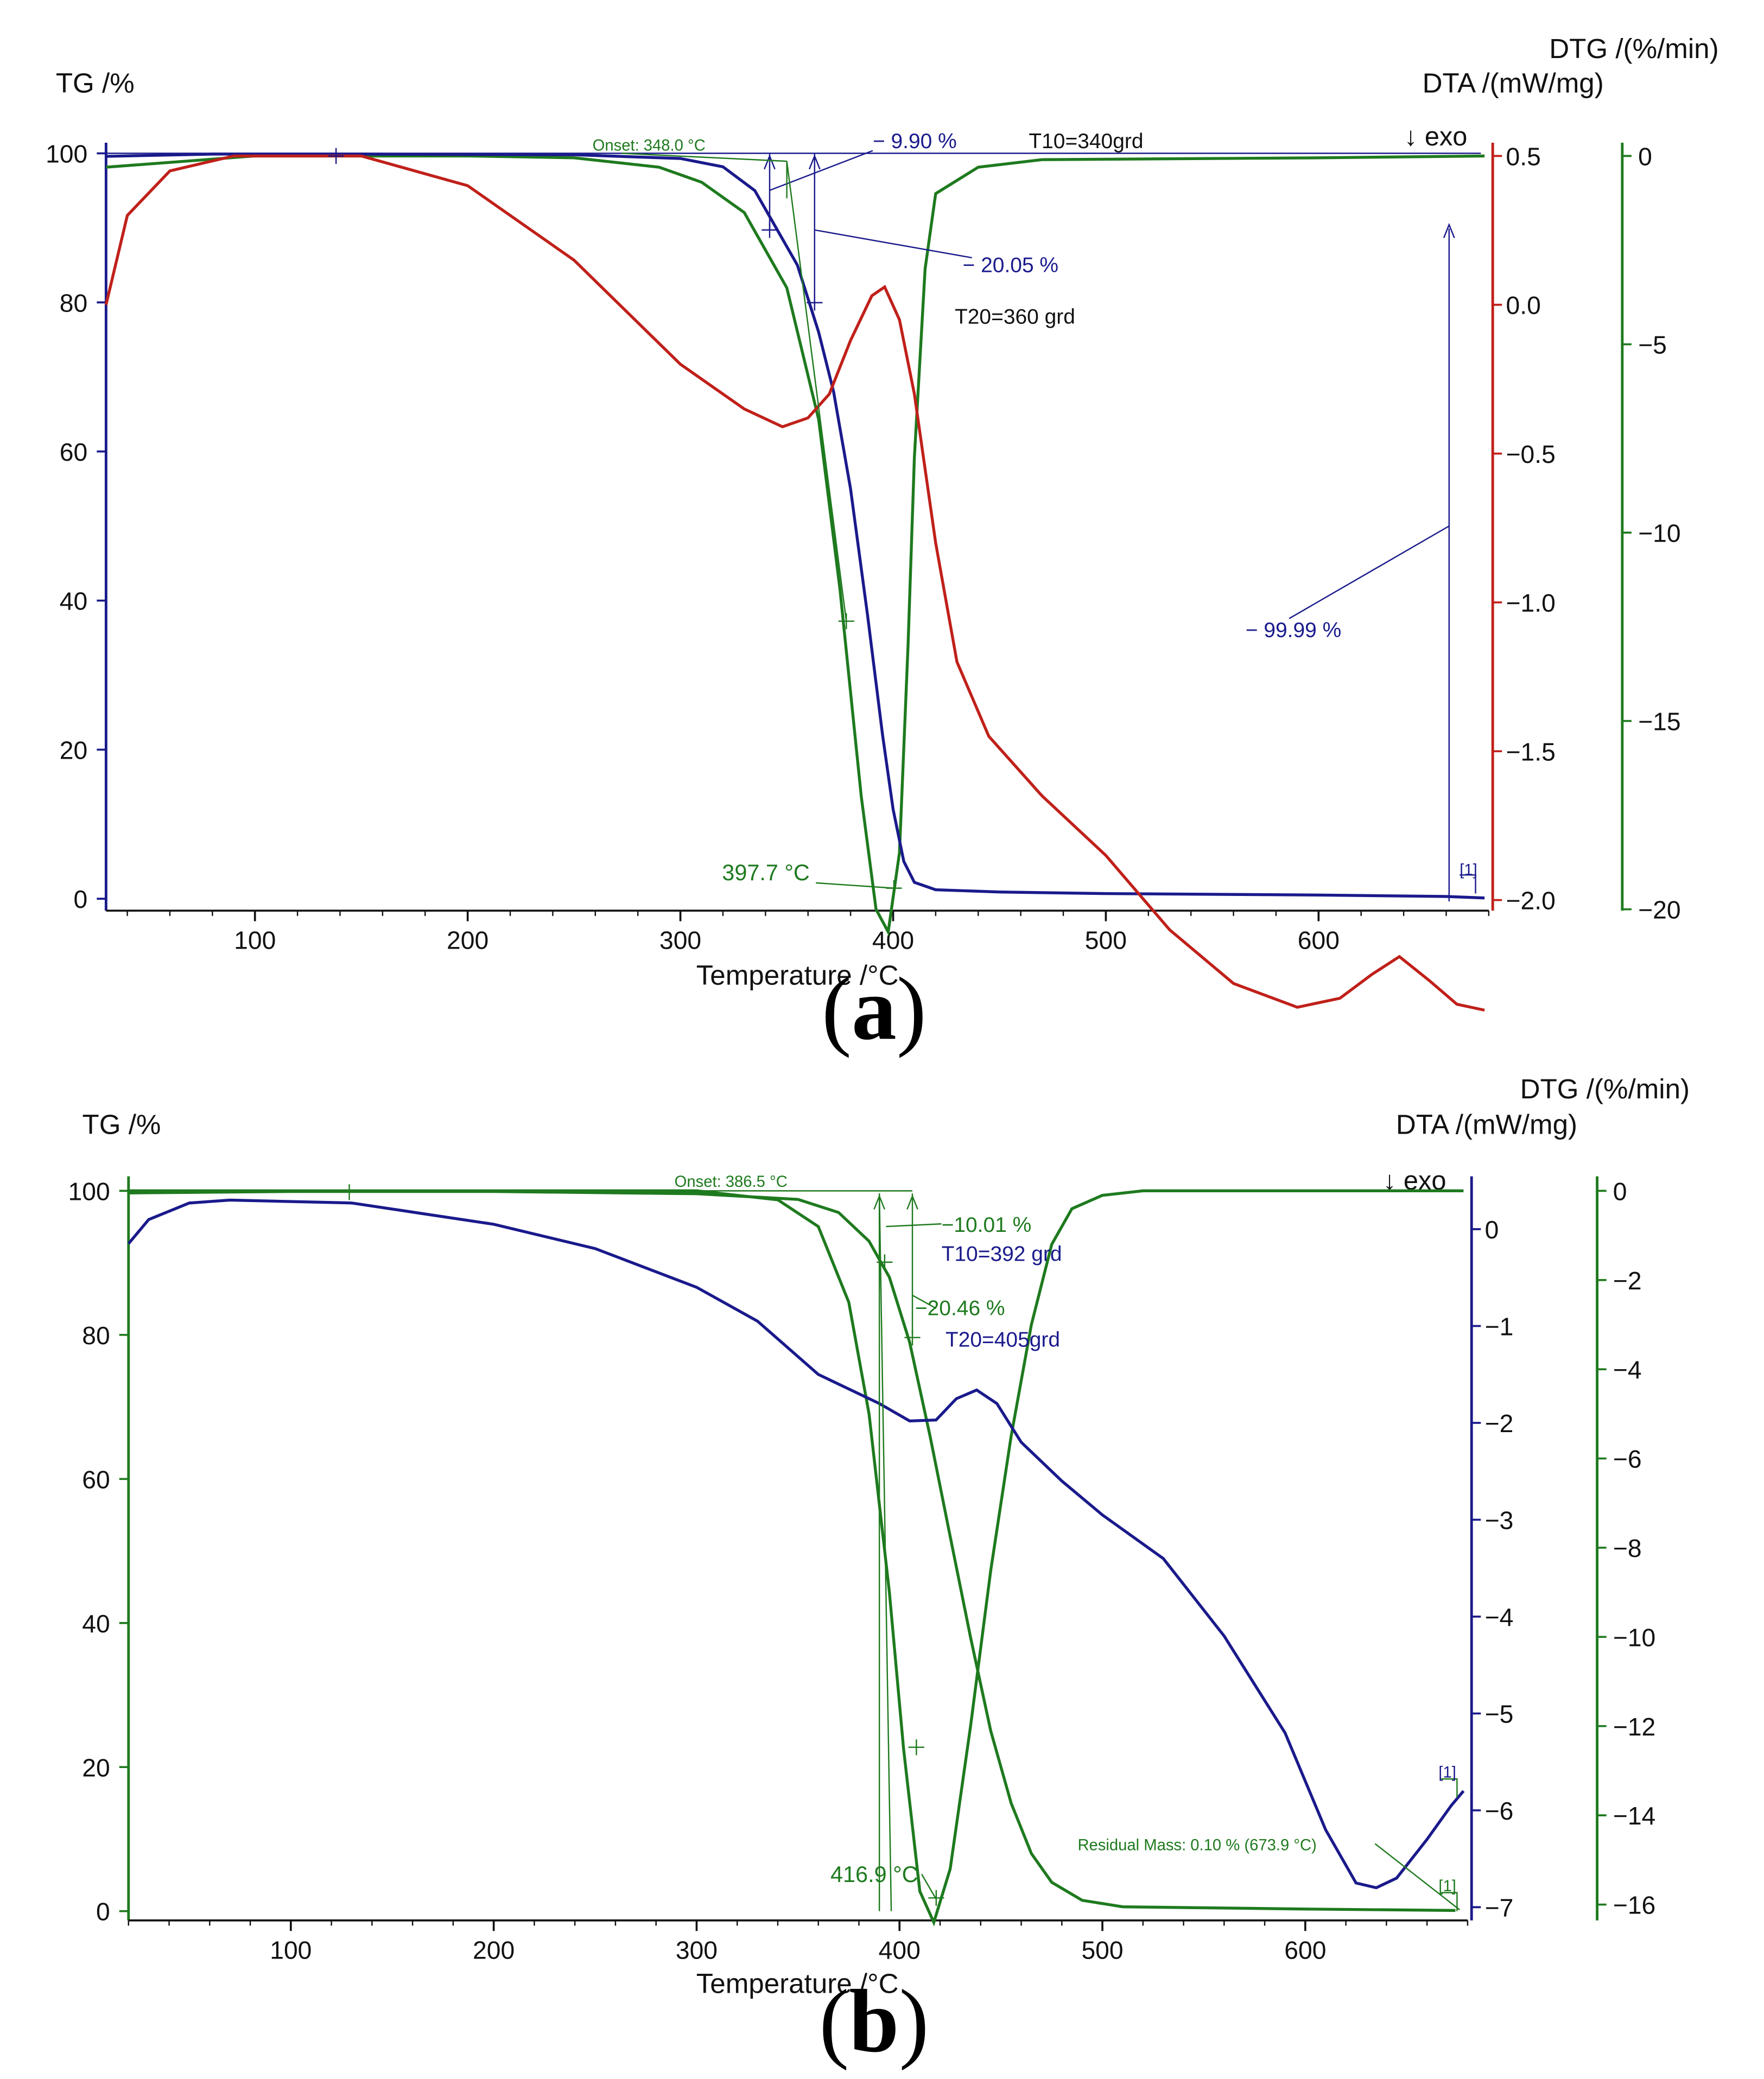 The height and width of the screenshot is (2079, 1764). What do you see at coordinates (1659, 533) in the screenshot?
I see `panel-a-dtg-tick-label: −10` at bounding box center [1659, 533].